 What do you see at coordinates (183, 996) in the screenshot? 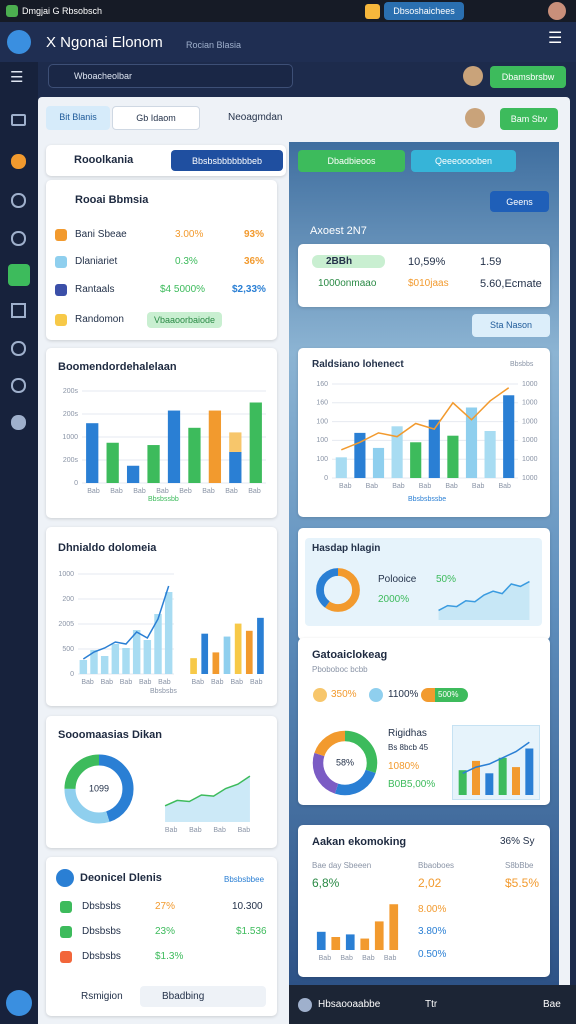
I see `footer-item: Bbadbing` at bounding box center [183, 996].